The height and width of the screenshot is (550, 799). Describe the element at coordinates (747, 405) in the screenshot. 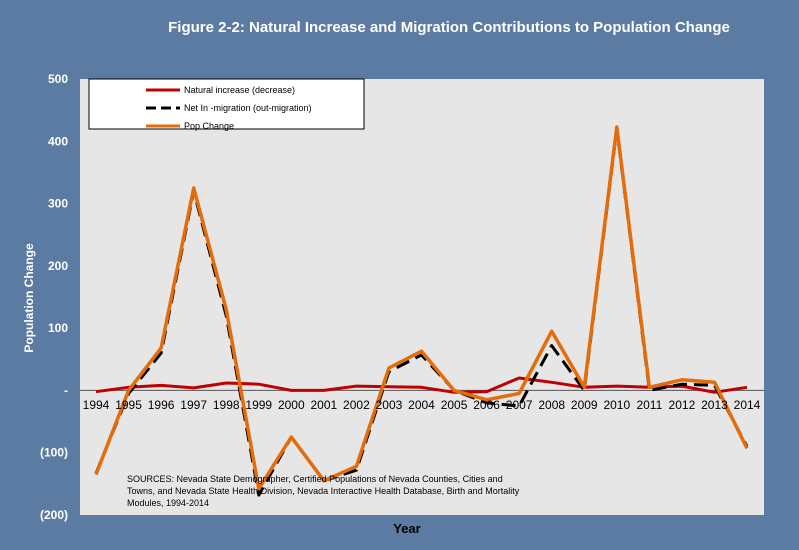

I see `x-tick-label: 2014` at that location.